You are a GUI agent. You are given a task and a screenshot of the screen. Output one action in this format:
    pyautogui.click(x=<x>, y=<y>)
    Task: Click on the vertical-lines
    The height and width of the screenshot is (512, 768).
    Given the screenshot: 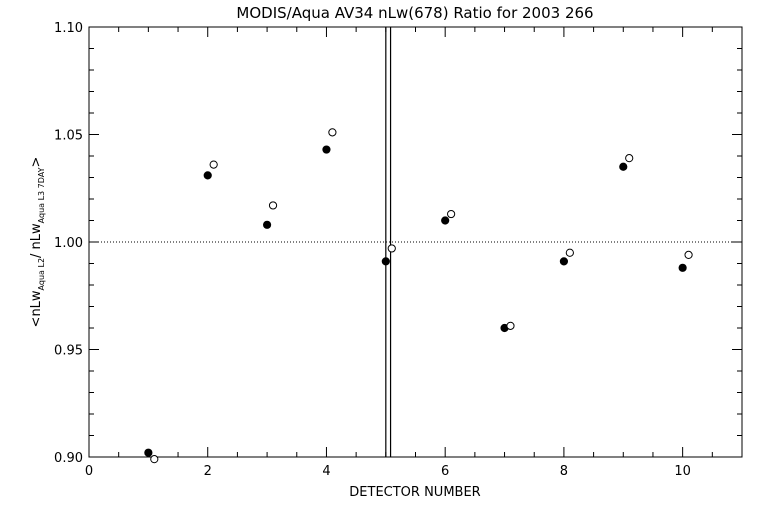 What is the action you would take?
    pyautogui.click(x=388, y=242)
    